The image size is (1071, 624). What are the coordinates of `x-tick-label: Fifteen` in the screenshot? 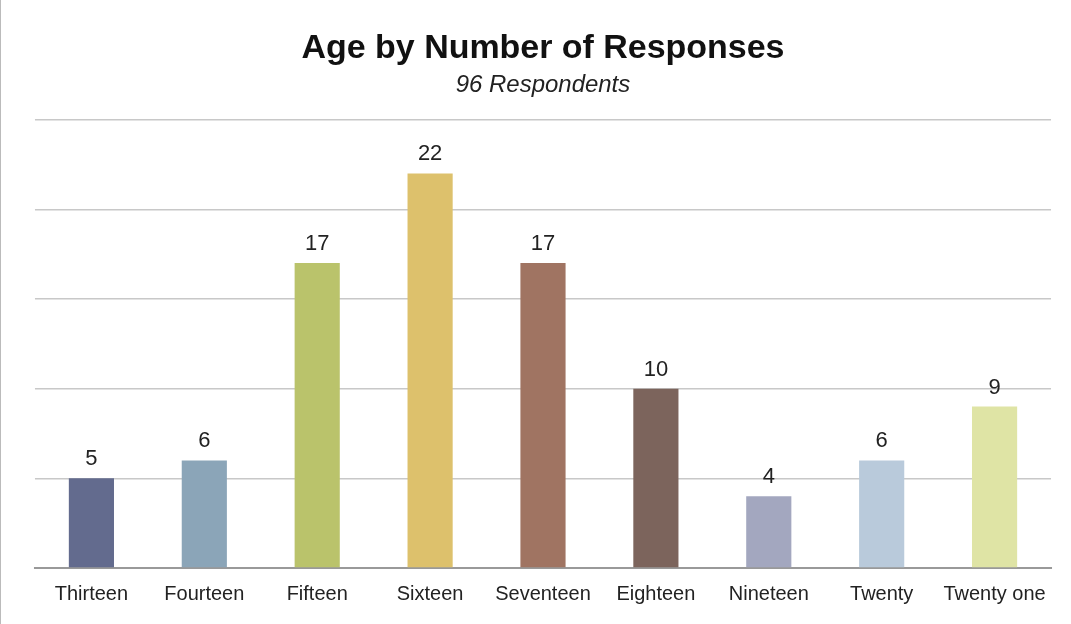 It's located at (317, 592).